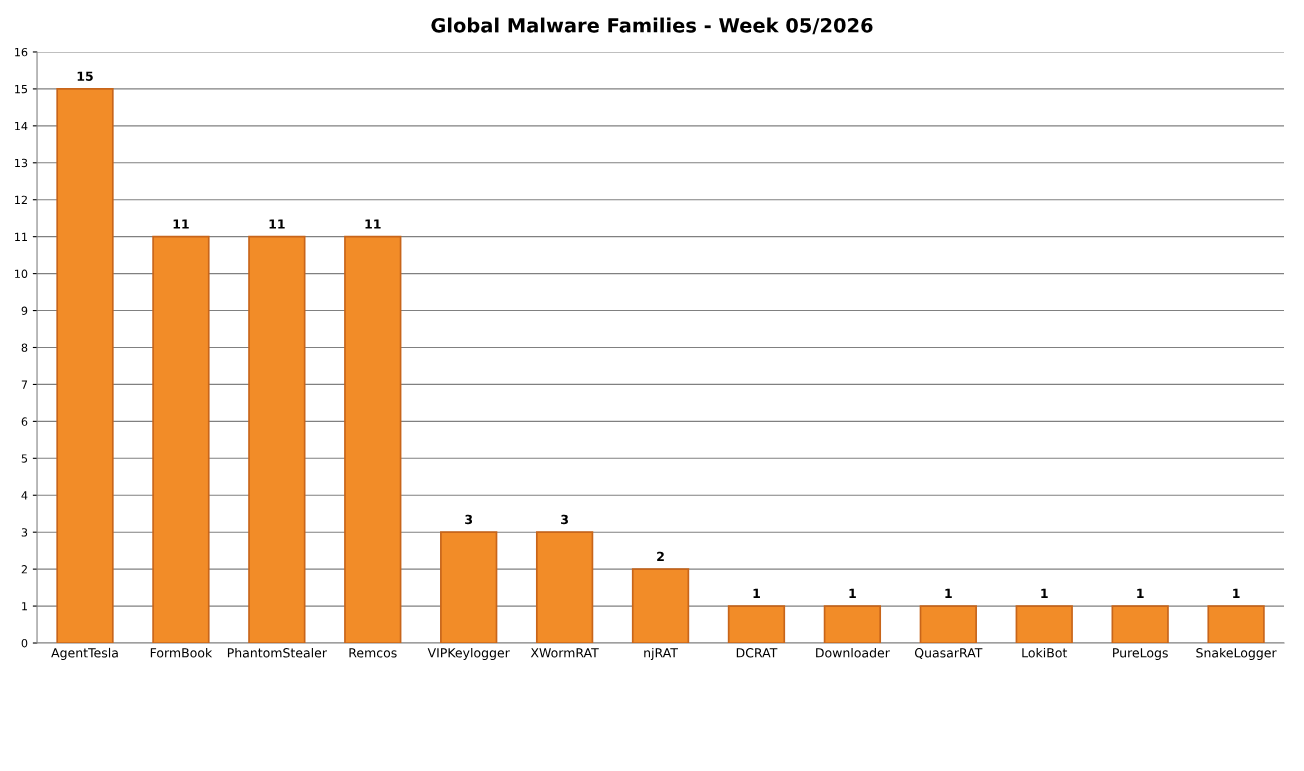 Image resolution: width=1304 pixels, height=771 pixels. I want to click on x-tick-label: QuasarRAT, so click(948, 653).